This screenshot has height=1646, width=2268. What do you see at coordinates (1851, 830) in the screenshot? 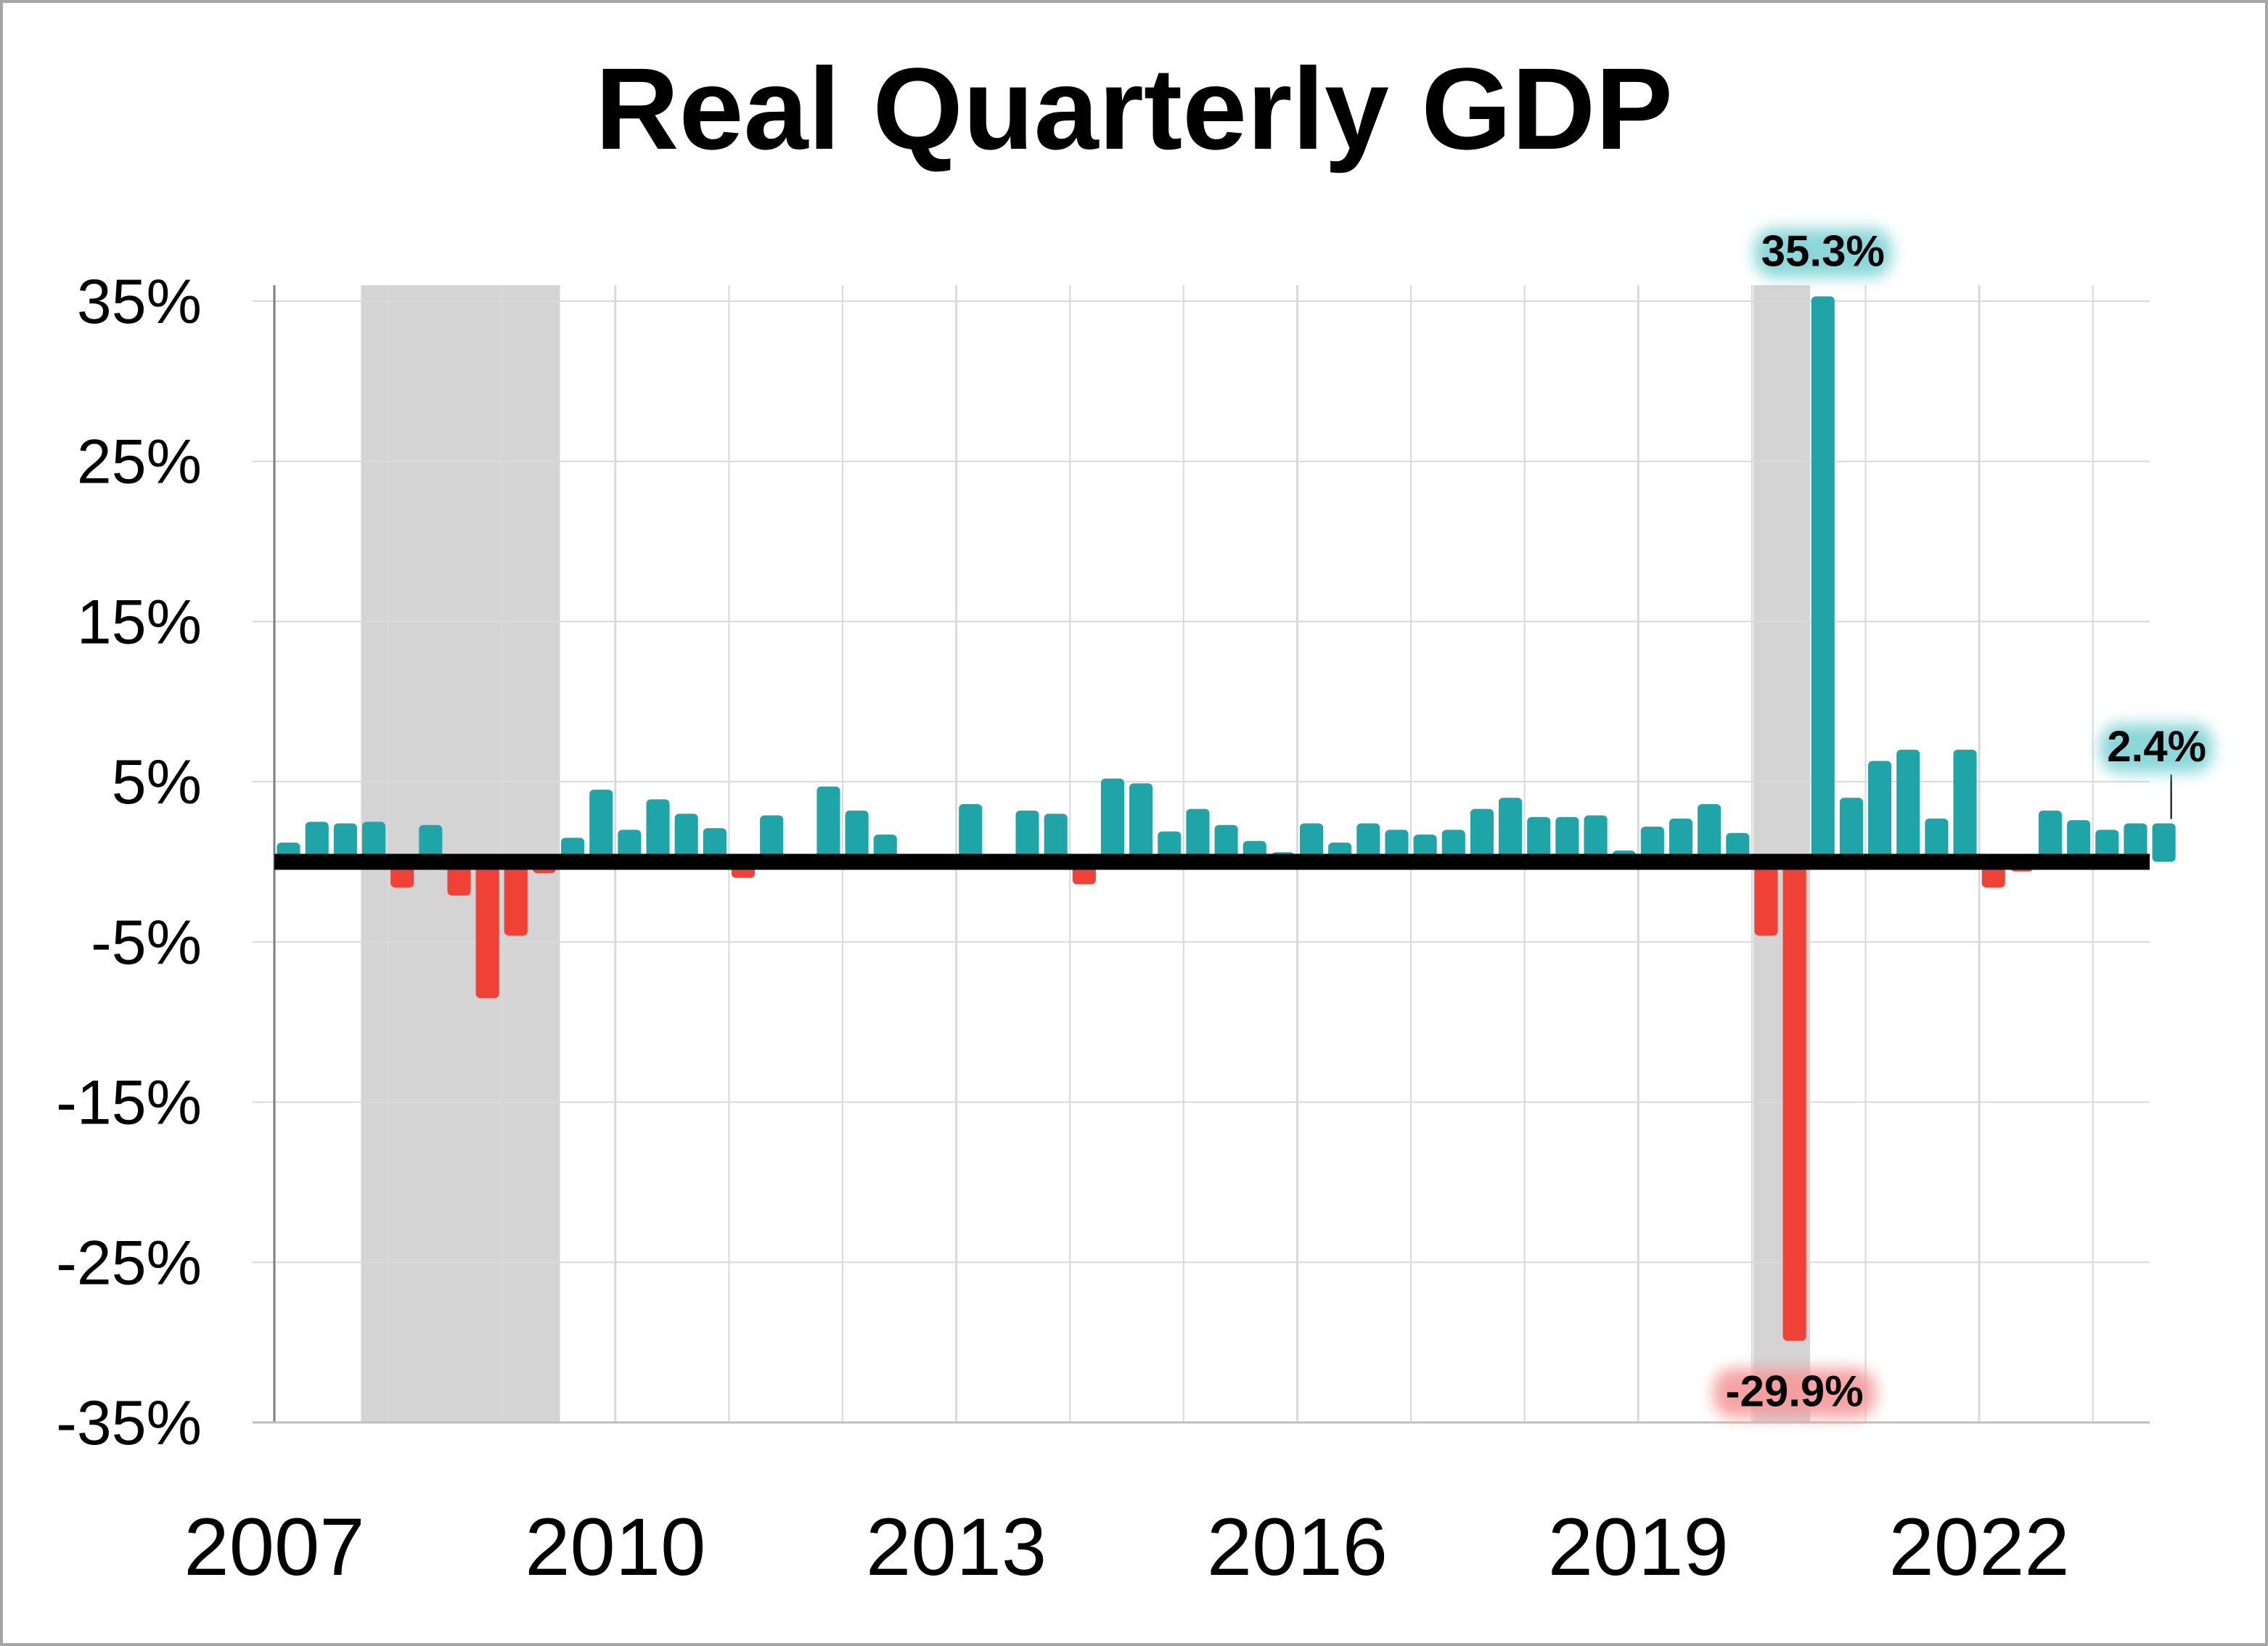
I see `bar-2020Q4` at bounding box center [1851, 830].